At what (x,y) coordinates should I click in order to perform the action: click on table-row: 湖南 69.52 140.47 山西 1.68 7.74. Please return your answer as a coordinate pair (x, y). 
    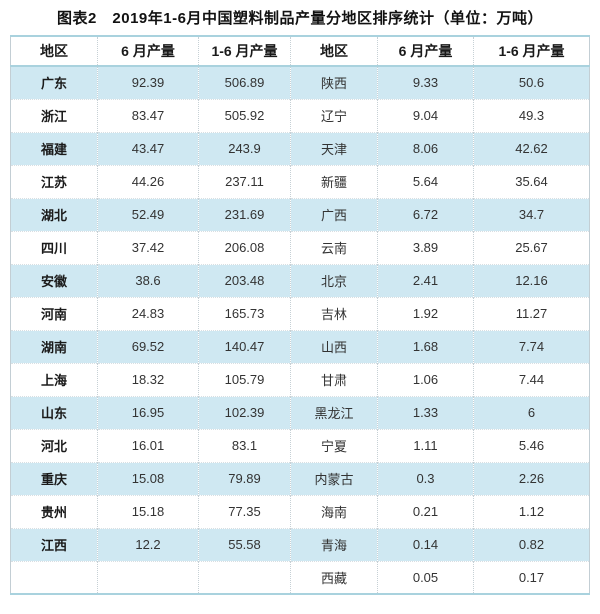
    Looking at the image, I should click on (300, 346).